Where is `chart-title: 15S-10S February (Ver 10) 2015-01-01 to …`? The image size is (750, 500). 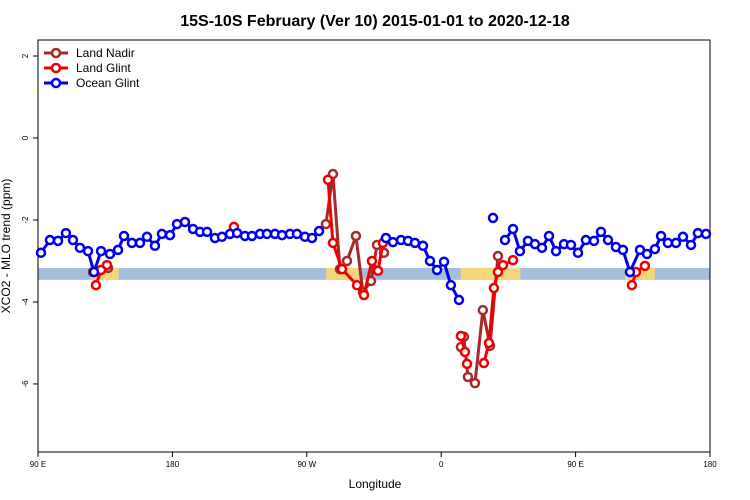
chart-title: 15S-10S February (Ver 10) 2015-01-01 to … is located at coordinates (375, 21).